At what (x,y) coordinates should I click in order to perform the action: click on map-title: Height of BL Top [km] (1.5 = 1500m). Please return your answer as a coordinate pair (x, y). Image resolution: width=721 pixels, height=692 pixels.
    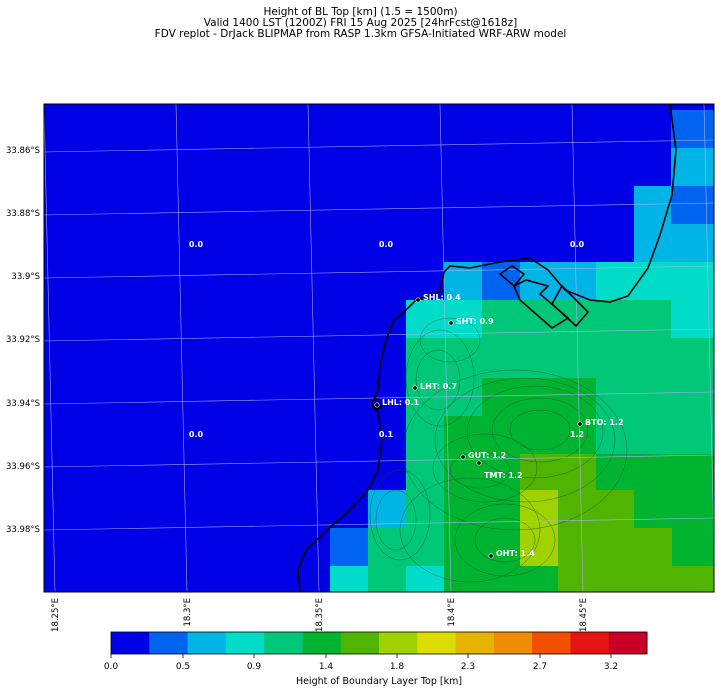
    Looking at the image, I should click on (360, 12).